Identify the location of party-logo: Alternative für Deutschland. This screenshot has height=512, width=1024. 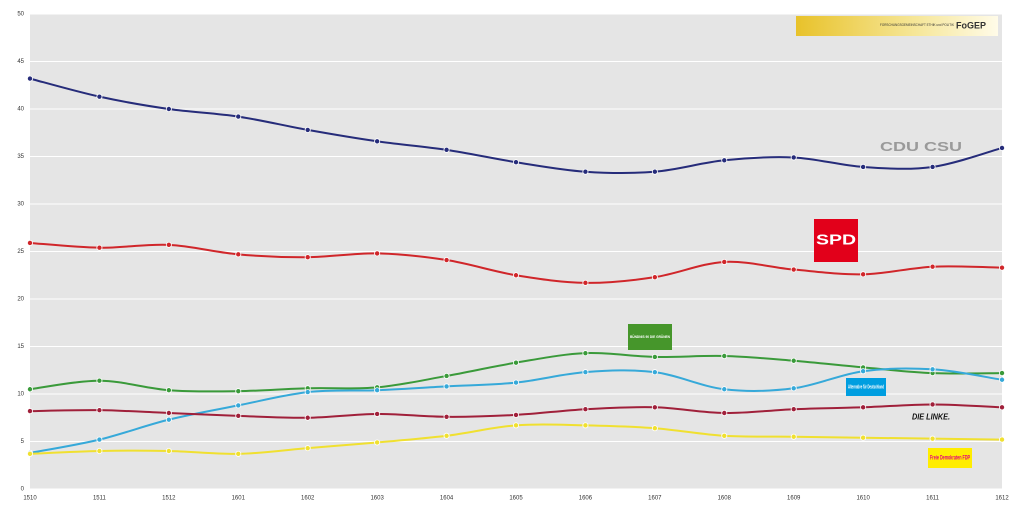
(866, 387).